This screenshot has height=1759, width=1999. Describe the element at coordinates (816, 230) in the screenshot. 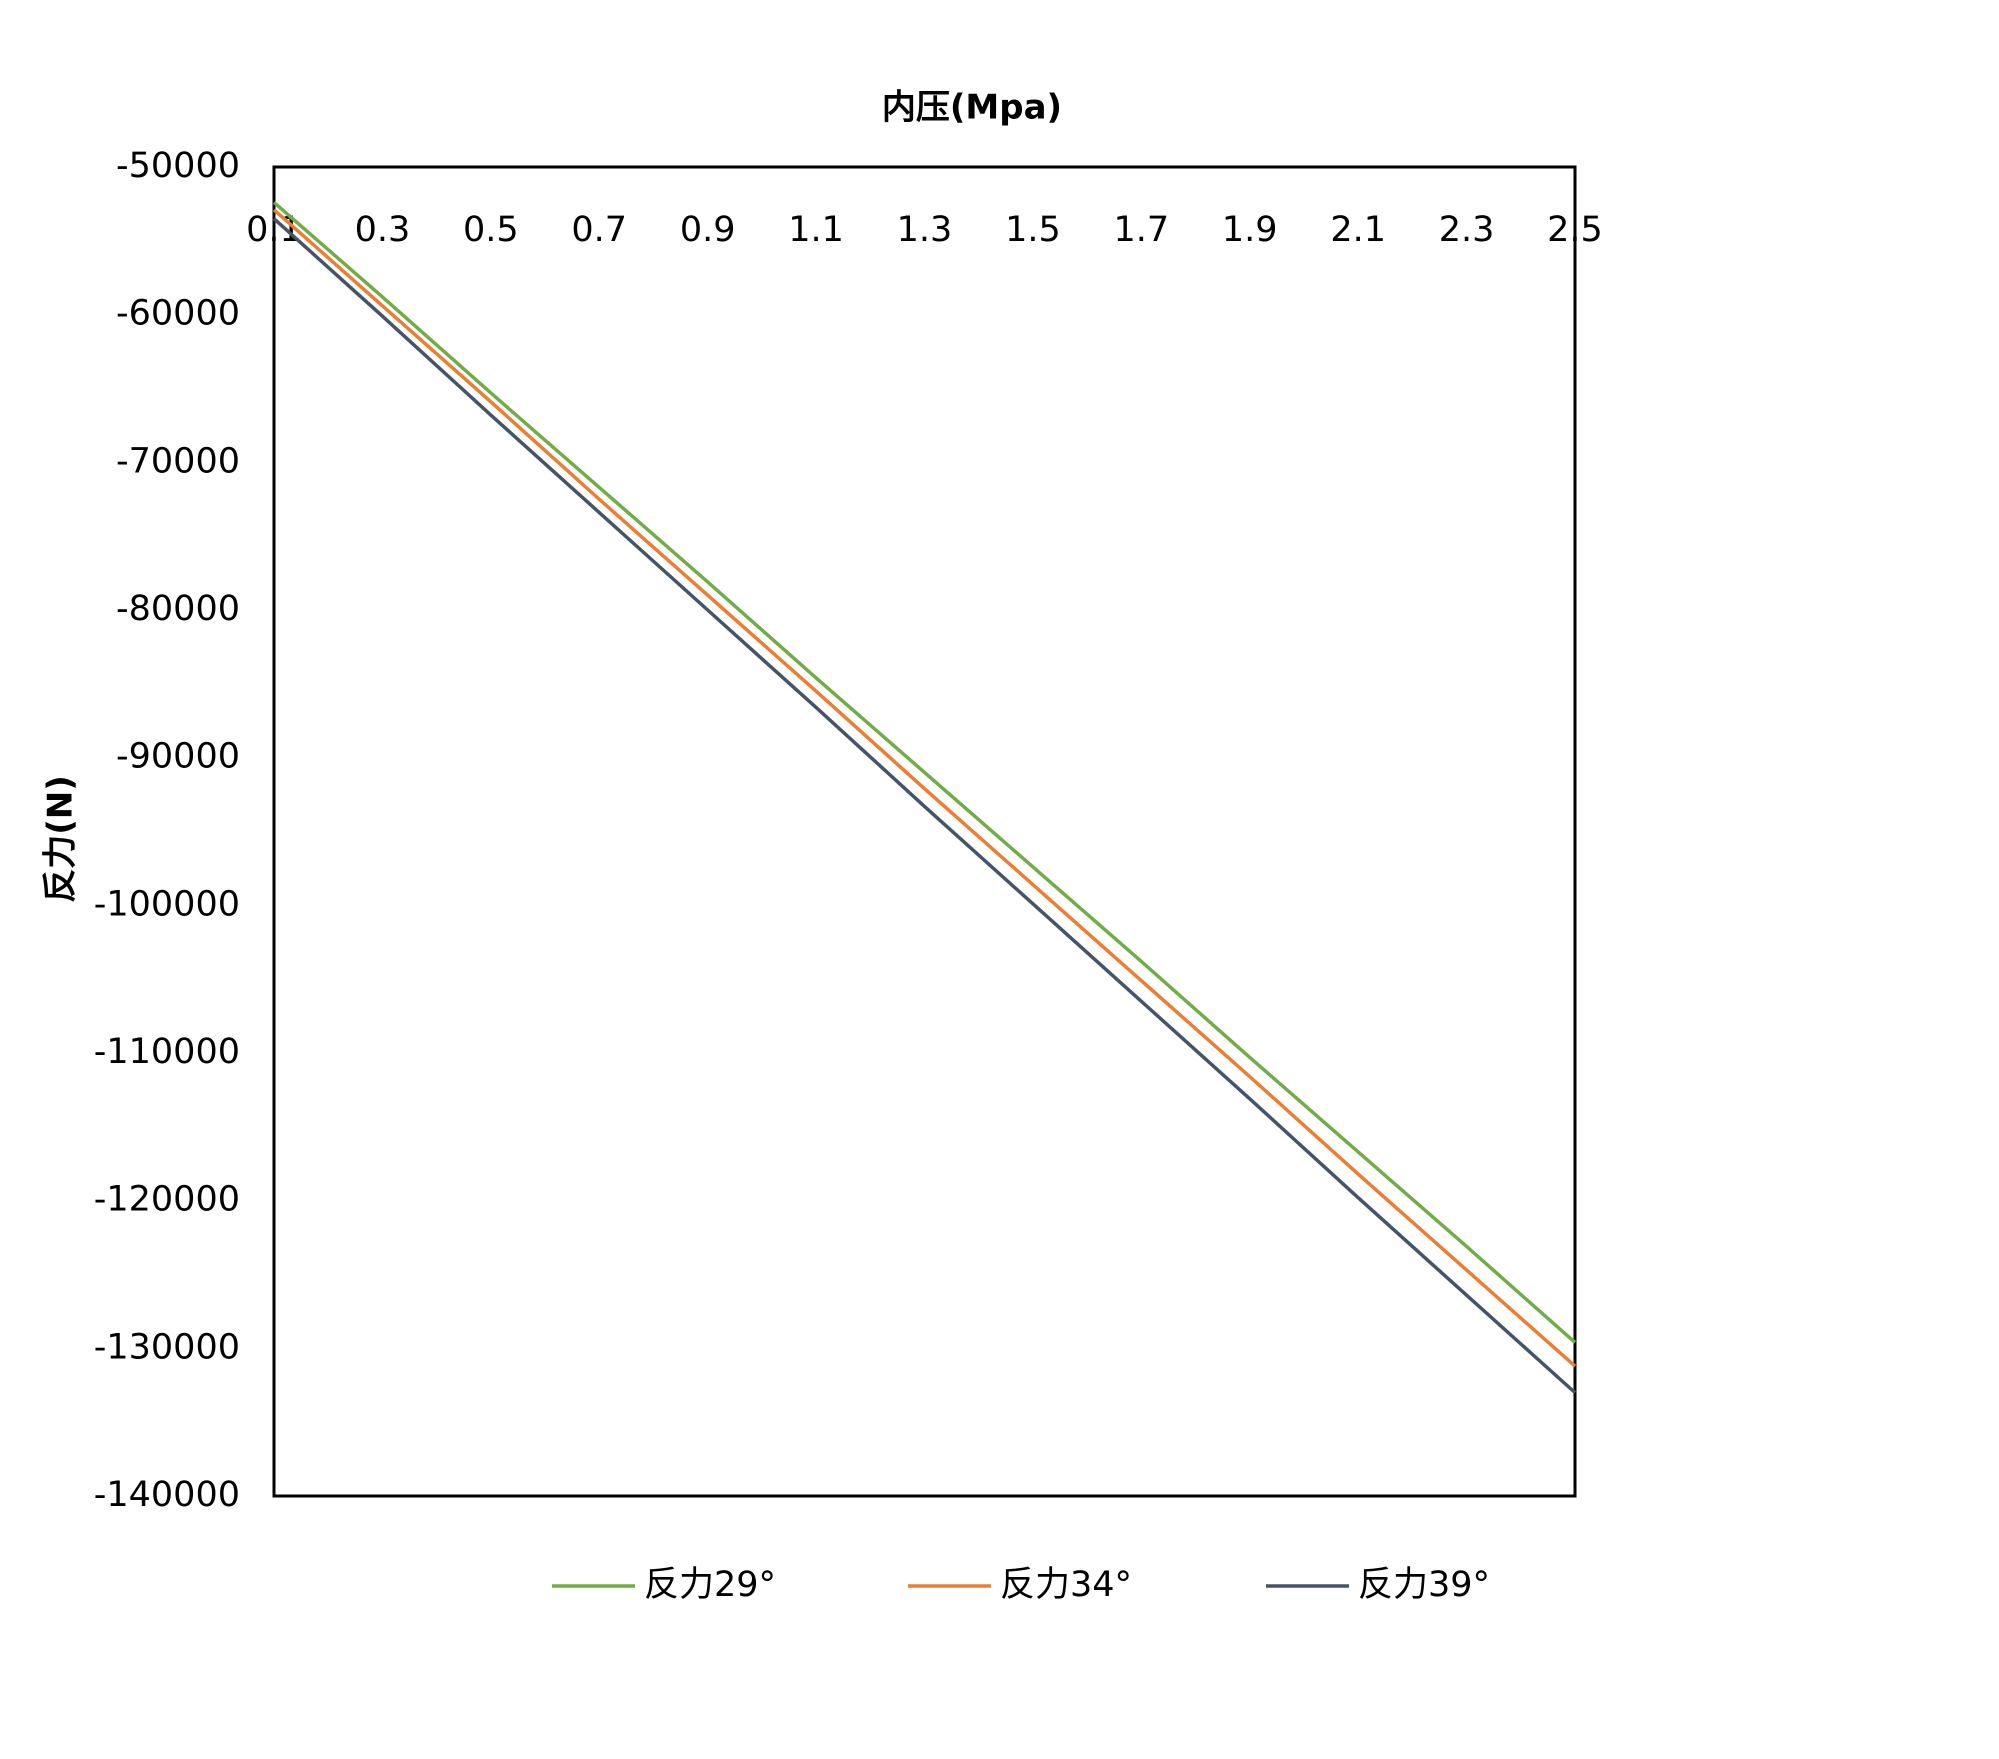

I see `x-tick-label: 1.1` at that location.